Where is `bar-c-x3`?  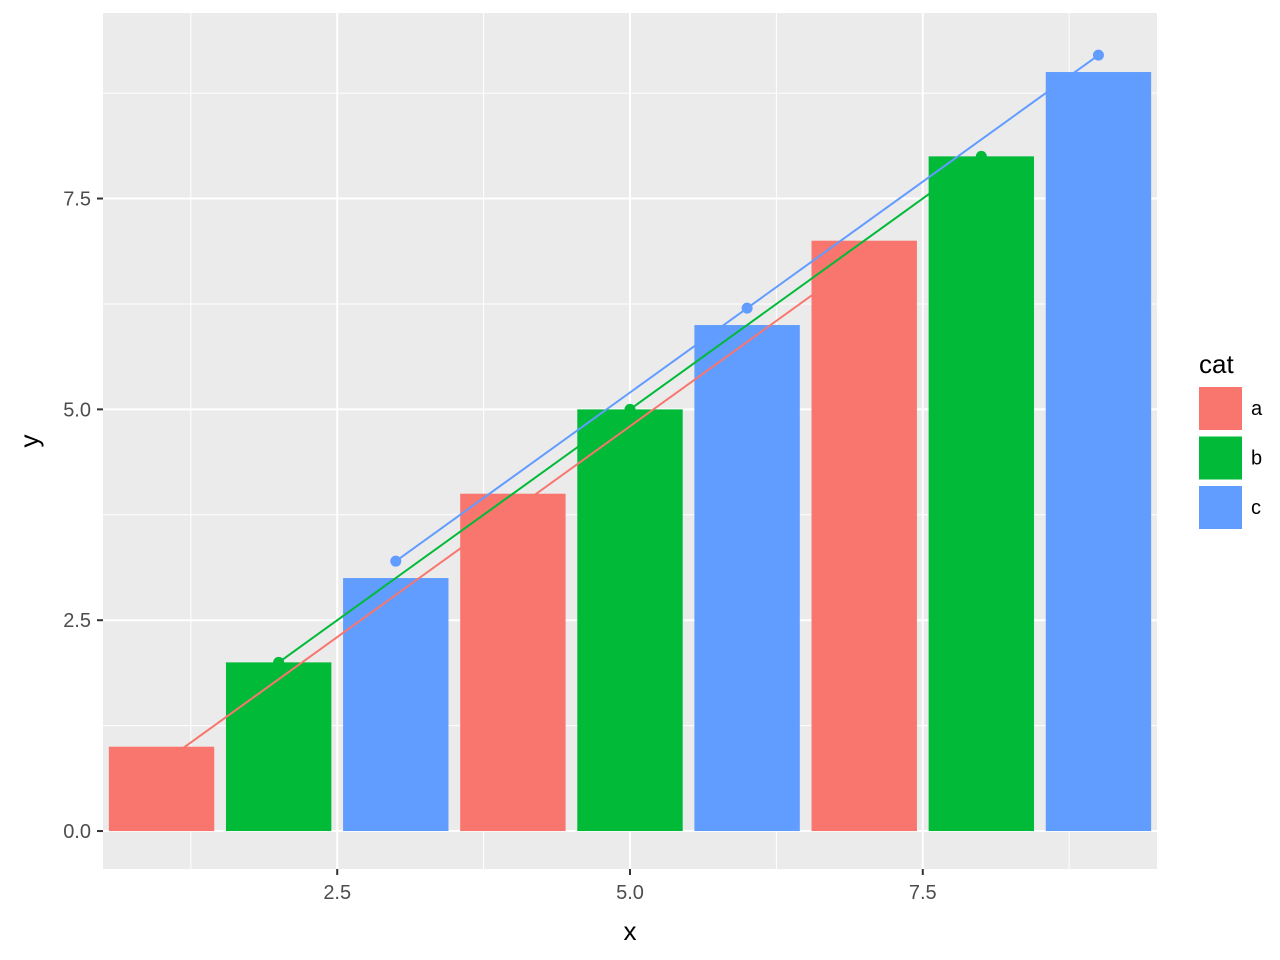
bar-c-x3 is located at coordinates (396, 705).